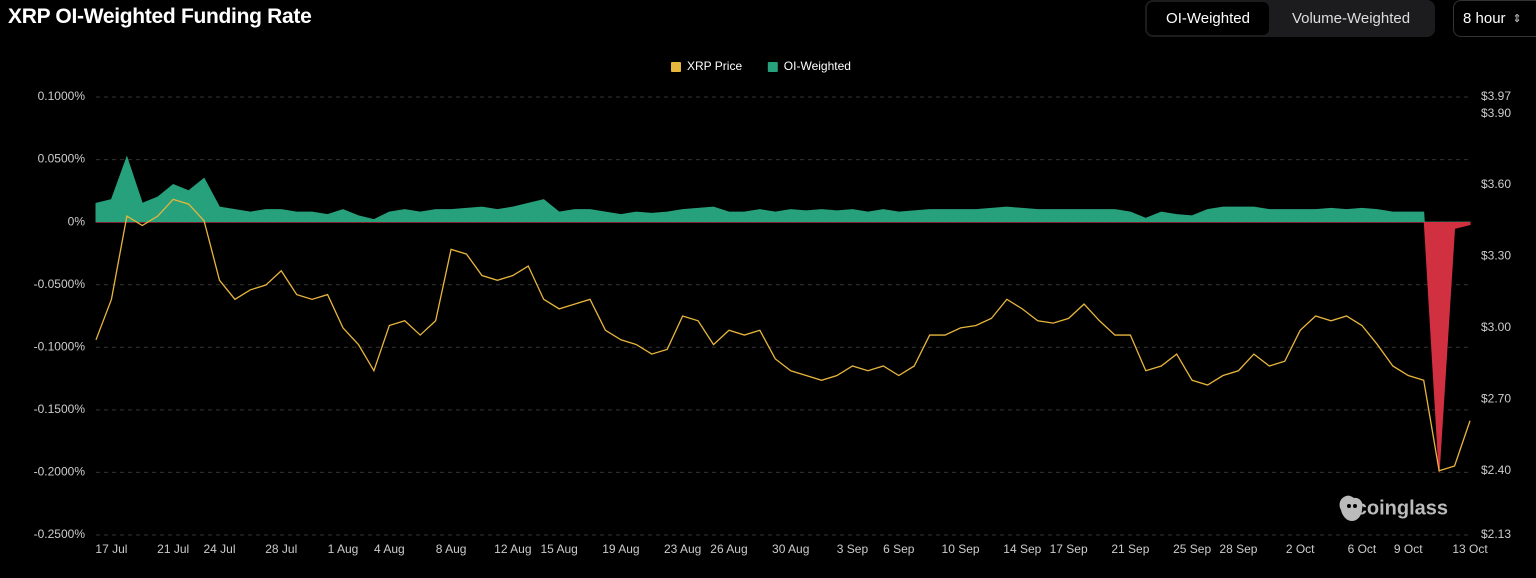  What do you see at coordinates (1069, 549) in the screenshot?
I see `x-tick-label: 17 Sep` at bounding box center [1069, 549].